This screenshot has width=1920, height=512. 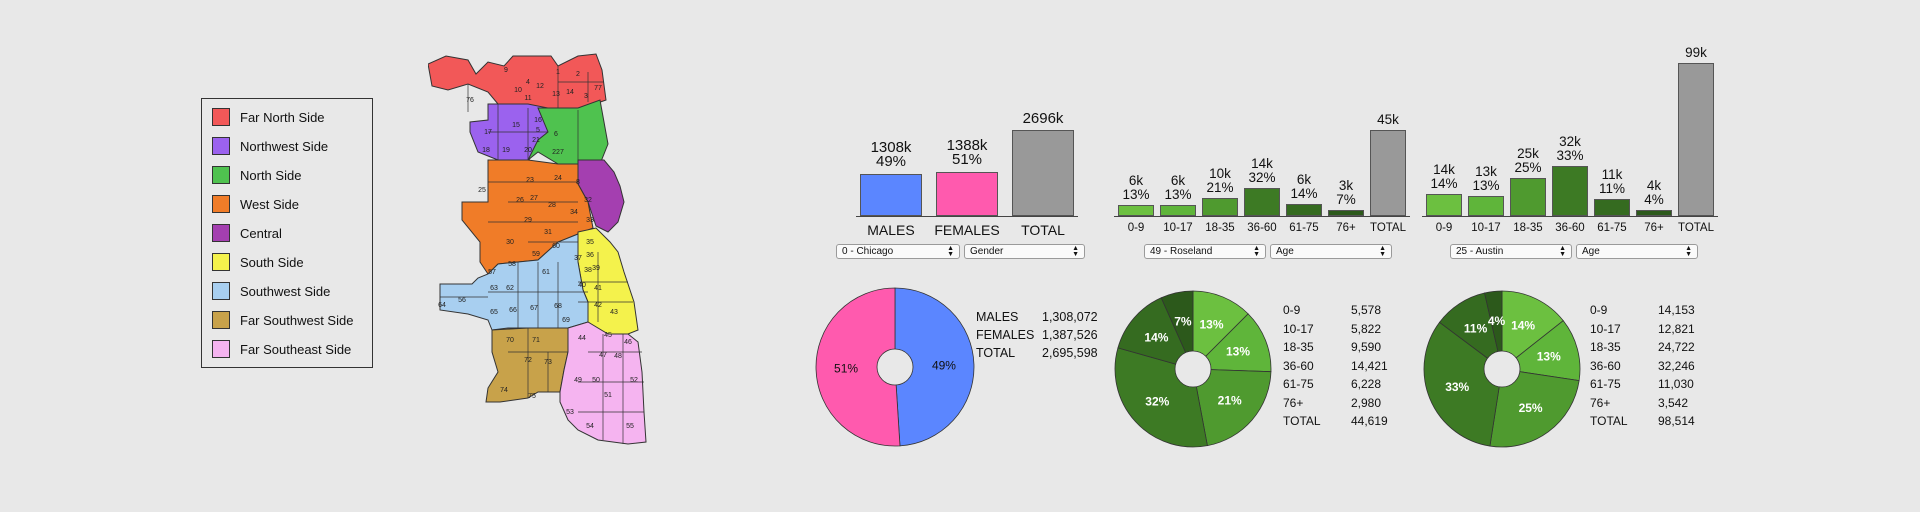 I want to click on area-select: 0 - Chicago ▲ ▼, so click(x=898, y=251).